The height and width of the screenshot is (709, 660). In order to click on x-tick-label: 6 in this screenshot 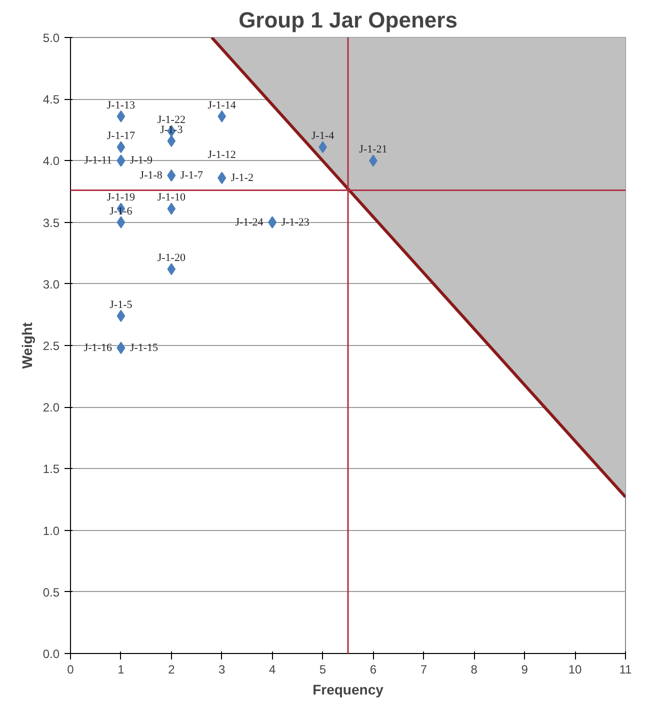, I will do `click(373, 669)`.